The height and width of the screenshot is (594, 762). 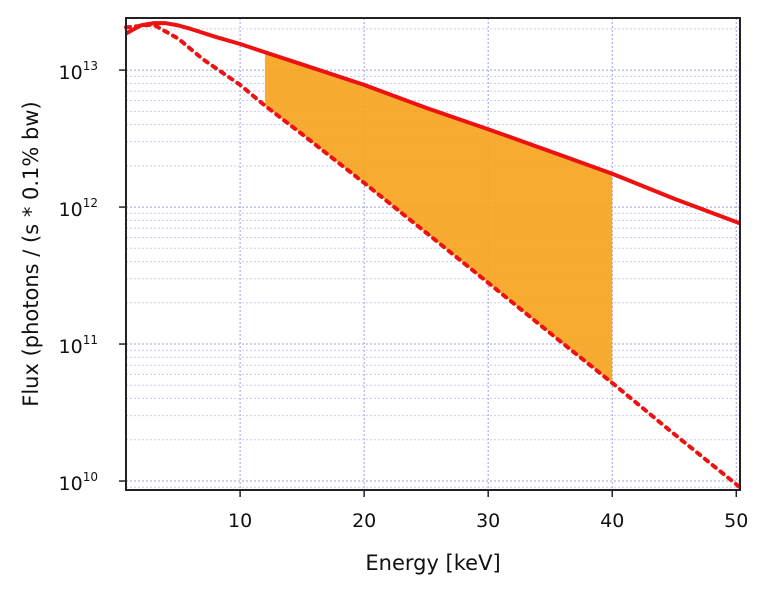 What do you see at coordinates (240, 521) in the screenshot?
I see `x-tick-label: 10` at bounding box center [240, 521].